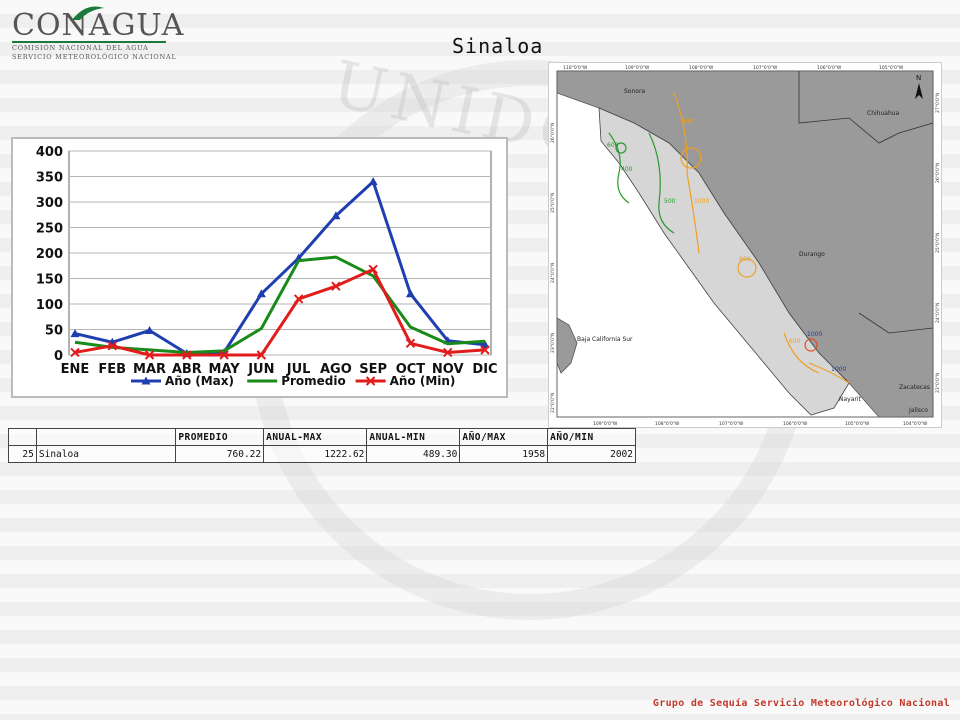 Image resolution: width=960 pixels, height=720 pixels. I want to click on north-arrow-icon: N, so click(919, 86).